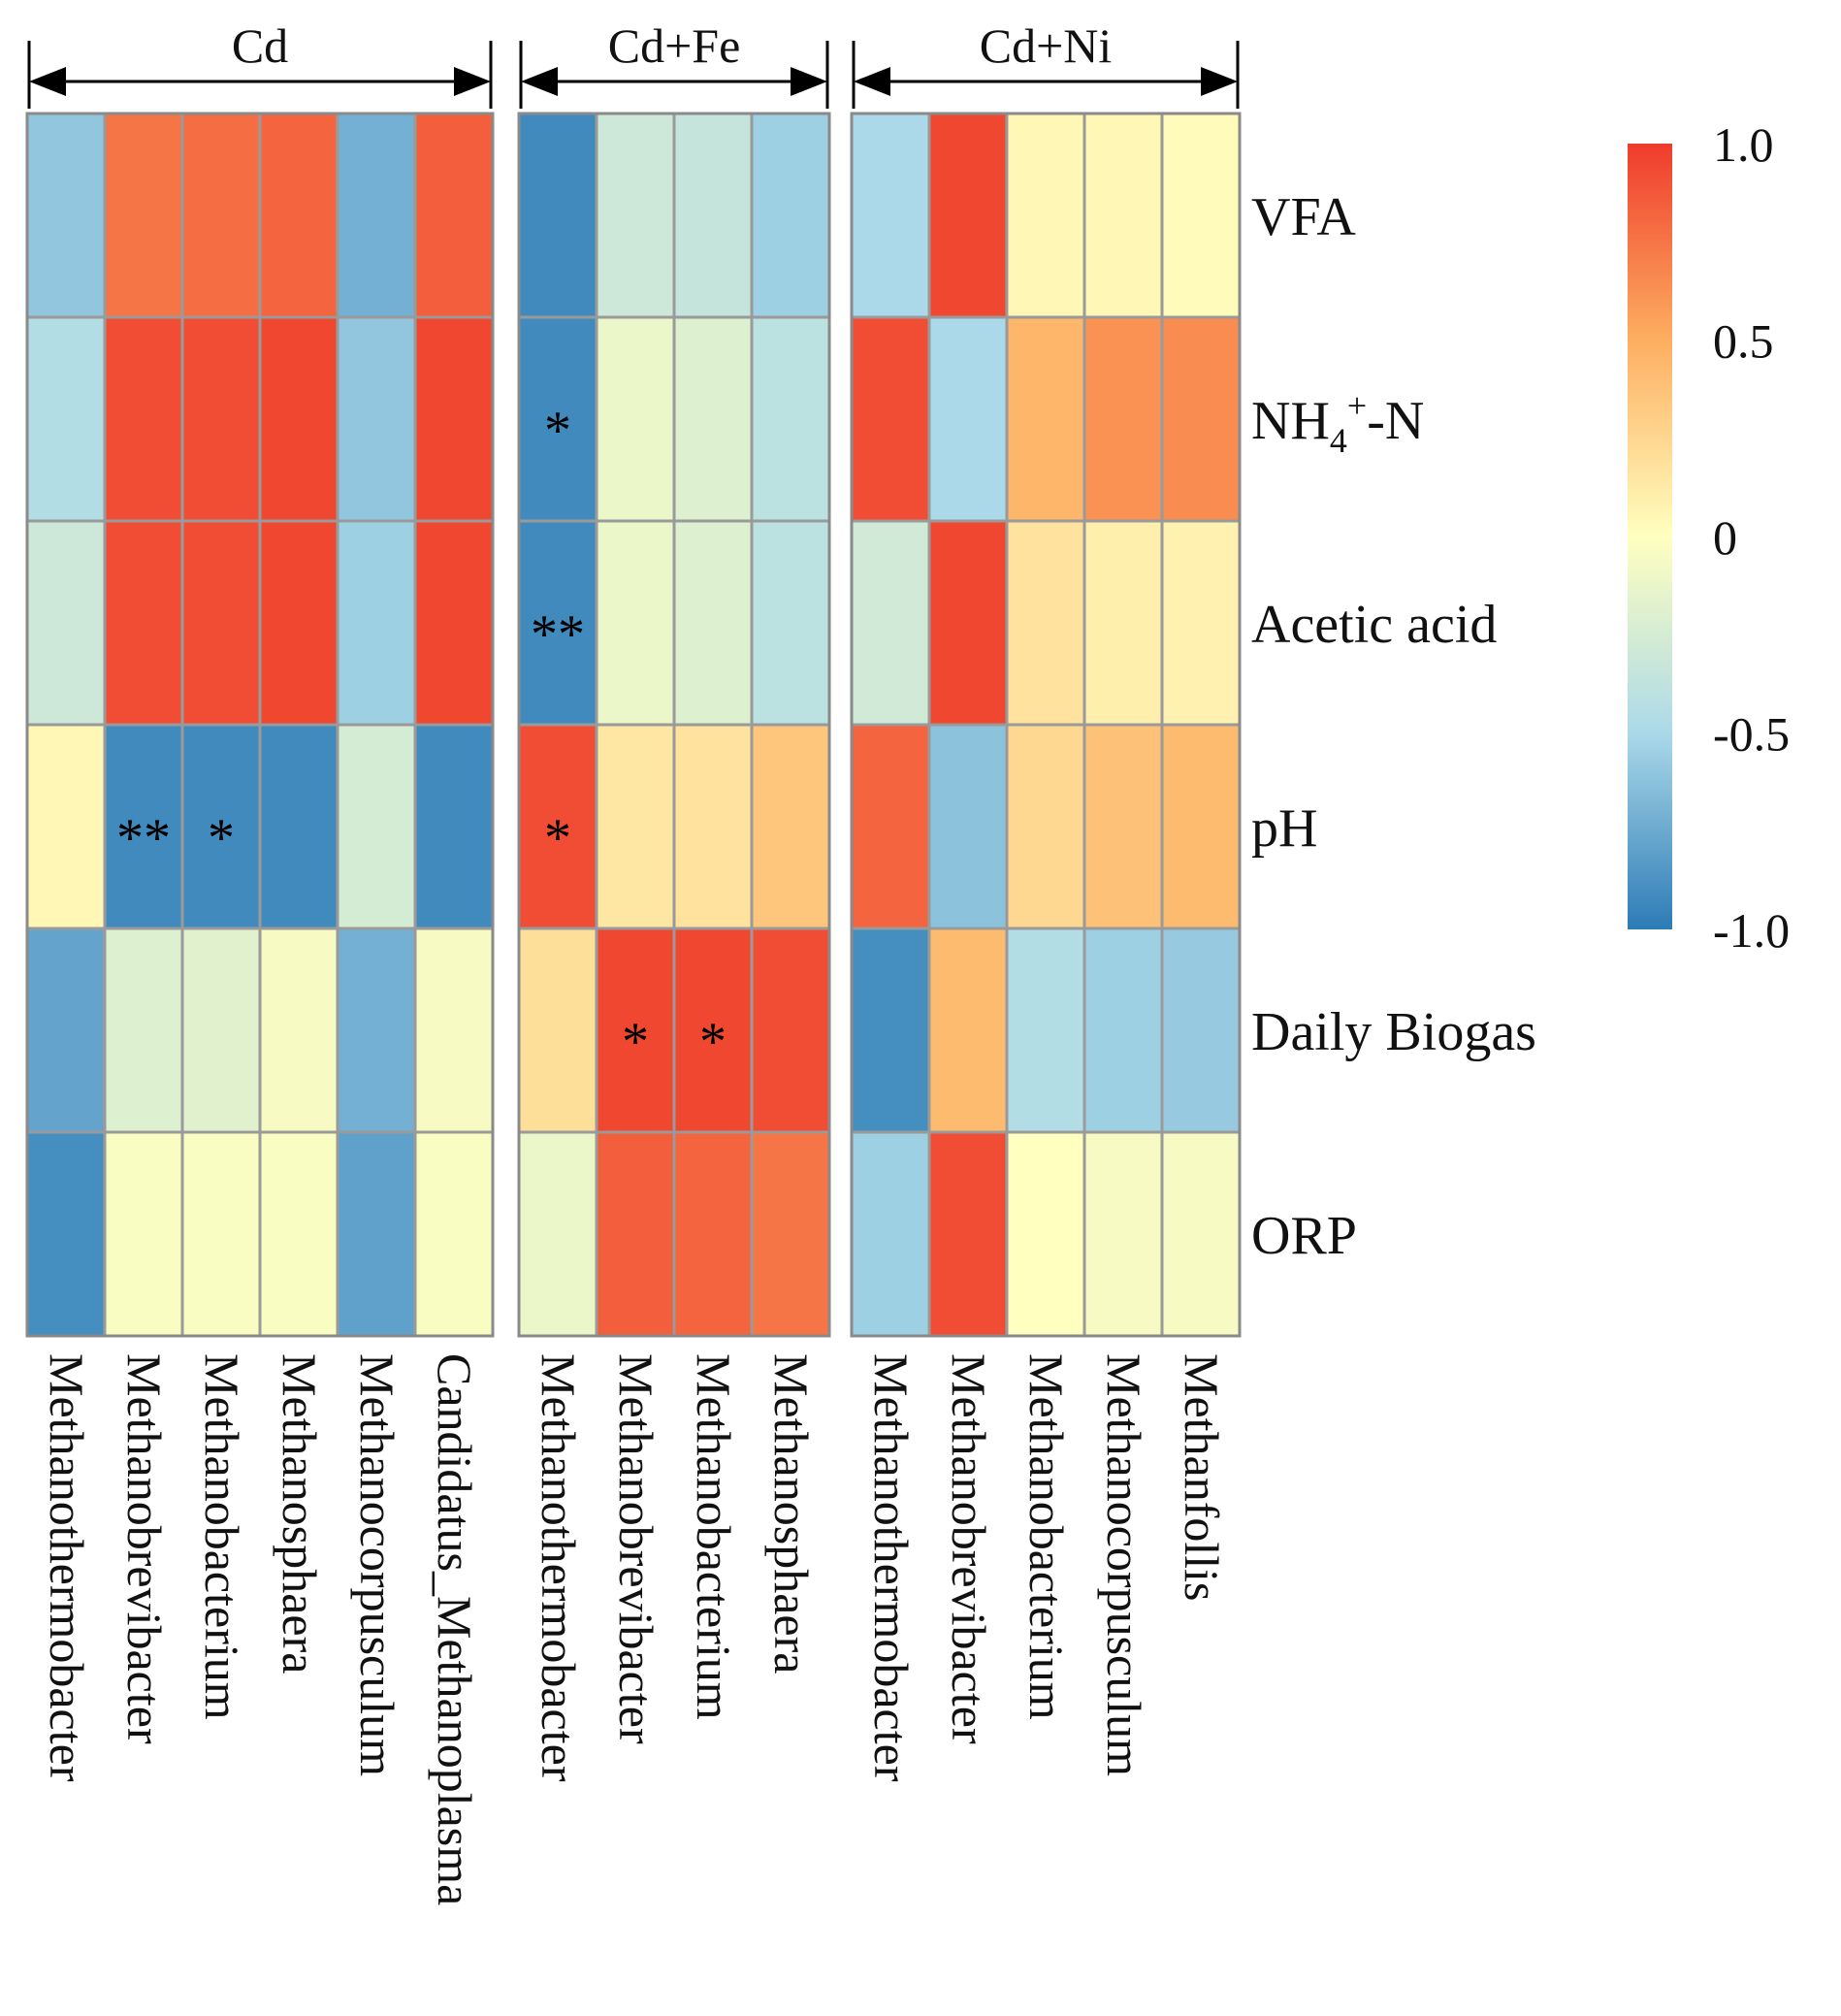 The height and width of the screenshot is (2016, 1841). What do you see at coordinates (1284, 828) in the screenshot?
I see `row-label: pH` at bounding box center [1284, 828].